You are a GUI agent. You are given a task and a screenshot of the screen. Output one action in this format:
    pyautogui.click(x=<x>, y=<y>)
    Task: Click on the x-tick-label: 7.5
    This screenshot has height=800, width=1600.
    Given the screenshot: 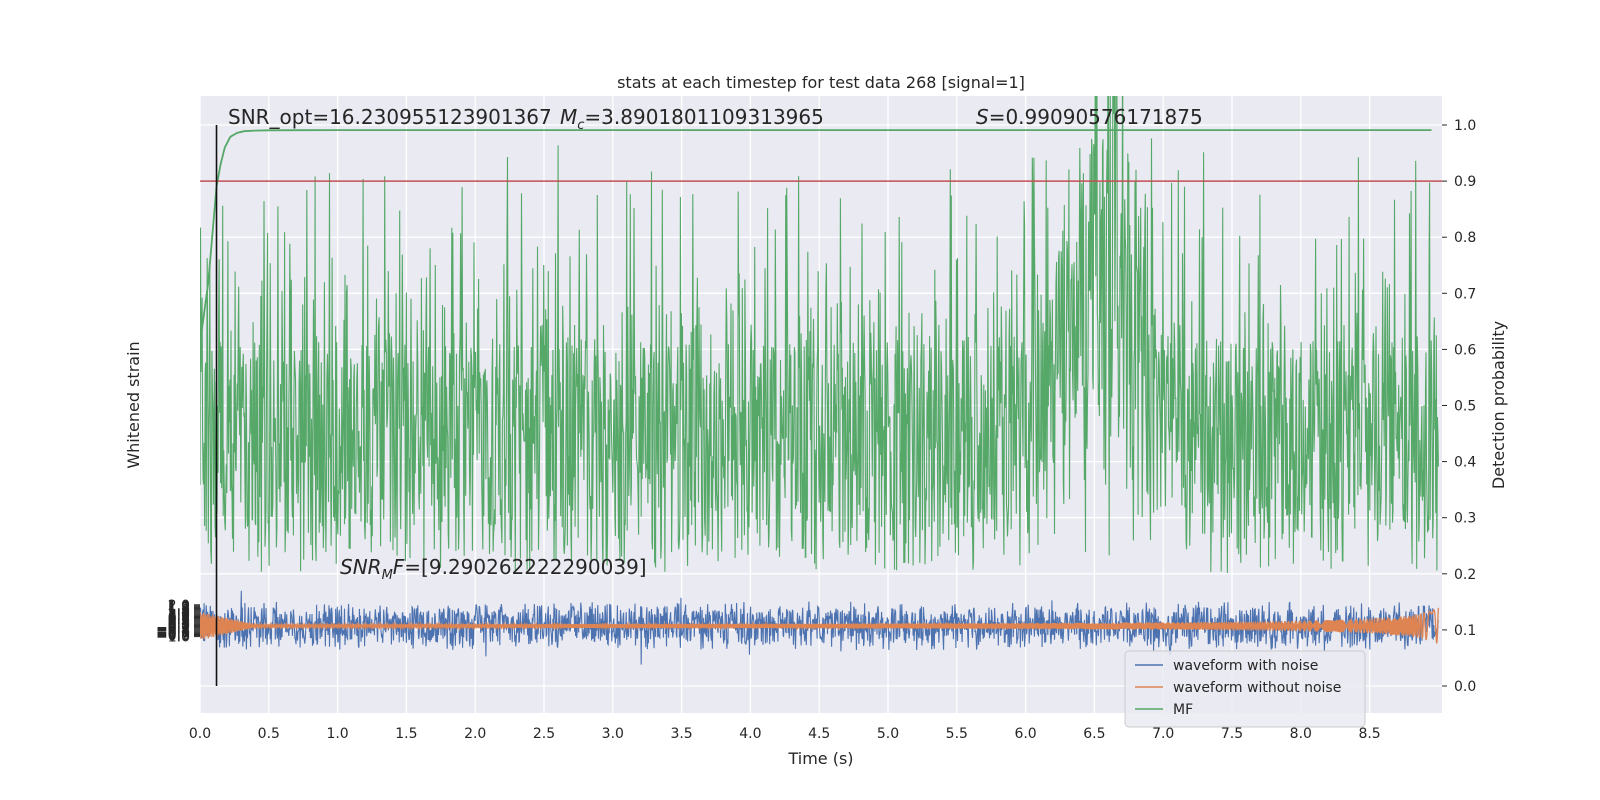 What is the action you would take?
    pyautogui.click(x=1232, y=734)
    